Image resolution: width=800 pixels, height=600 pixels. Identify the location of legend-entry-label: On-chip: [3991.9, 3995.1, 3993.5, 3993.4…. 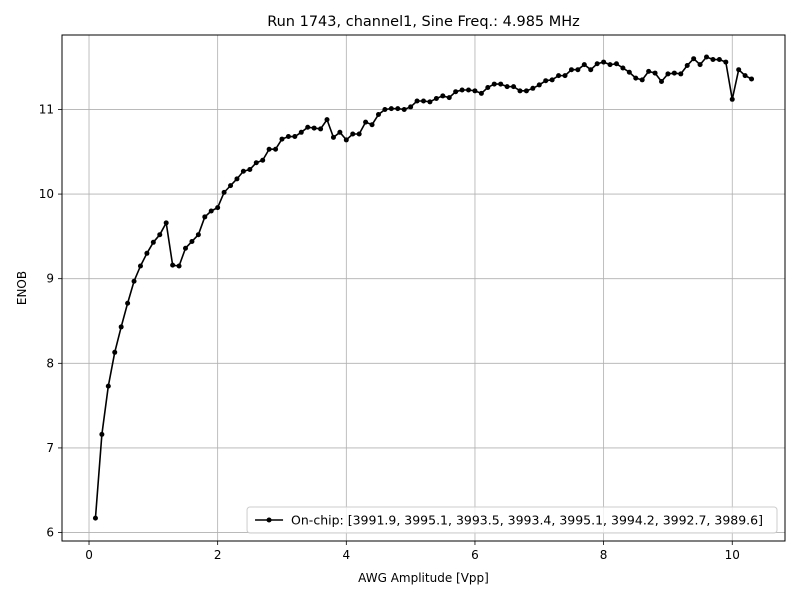
(527, 520).